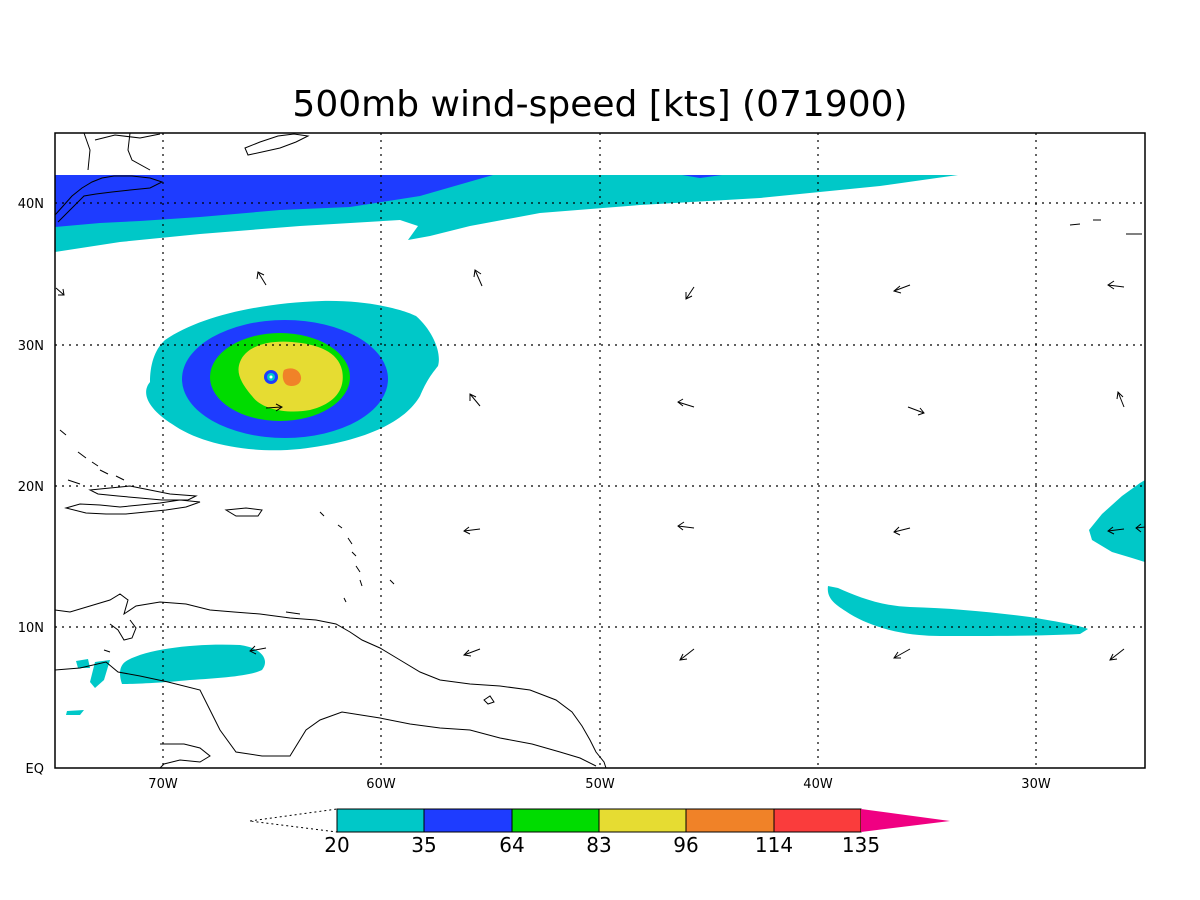 Image resolution: width=1200 pixels, height=900 pixels. Describe the element at coordinates (336, 845) in the screenshot. I see `colorbar-label: 20` at that location.